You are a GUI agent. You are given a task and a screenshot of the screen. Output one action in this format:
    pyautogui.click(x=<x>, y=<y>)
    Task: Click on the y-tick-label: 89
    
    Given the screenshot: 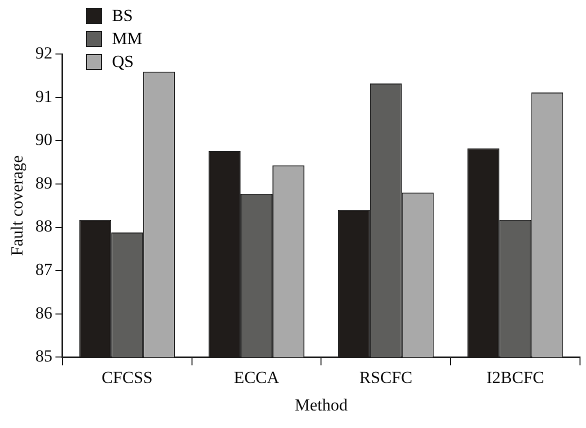 What is the action you would take?
    pyautogui.click(x=43, y=182)
    